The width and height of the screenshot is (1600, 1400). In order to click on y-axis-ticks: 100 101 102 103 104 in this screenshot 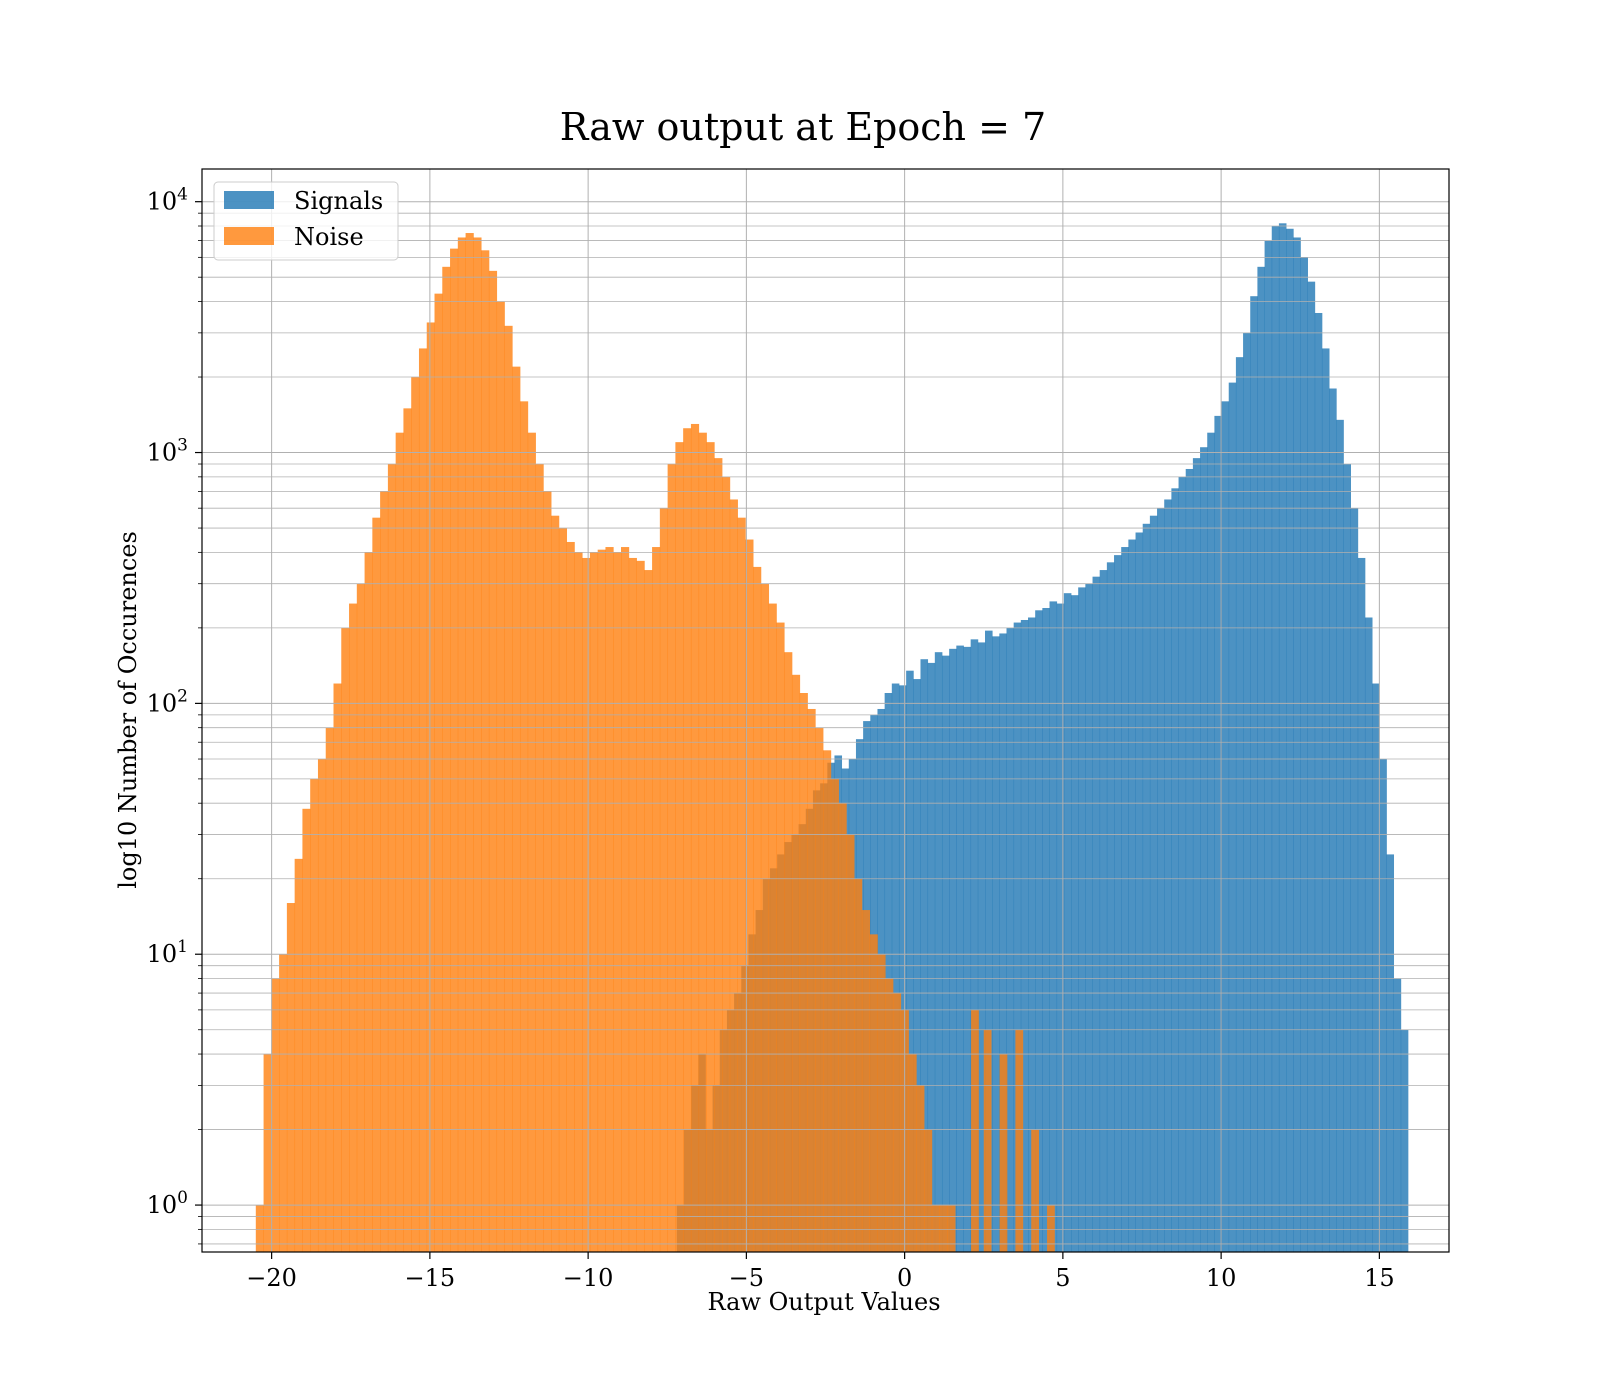, I will do `click(174, 715)`.